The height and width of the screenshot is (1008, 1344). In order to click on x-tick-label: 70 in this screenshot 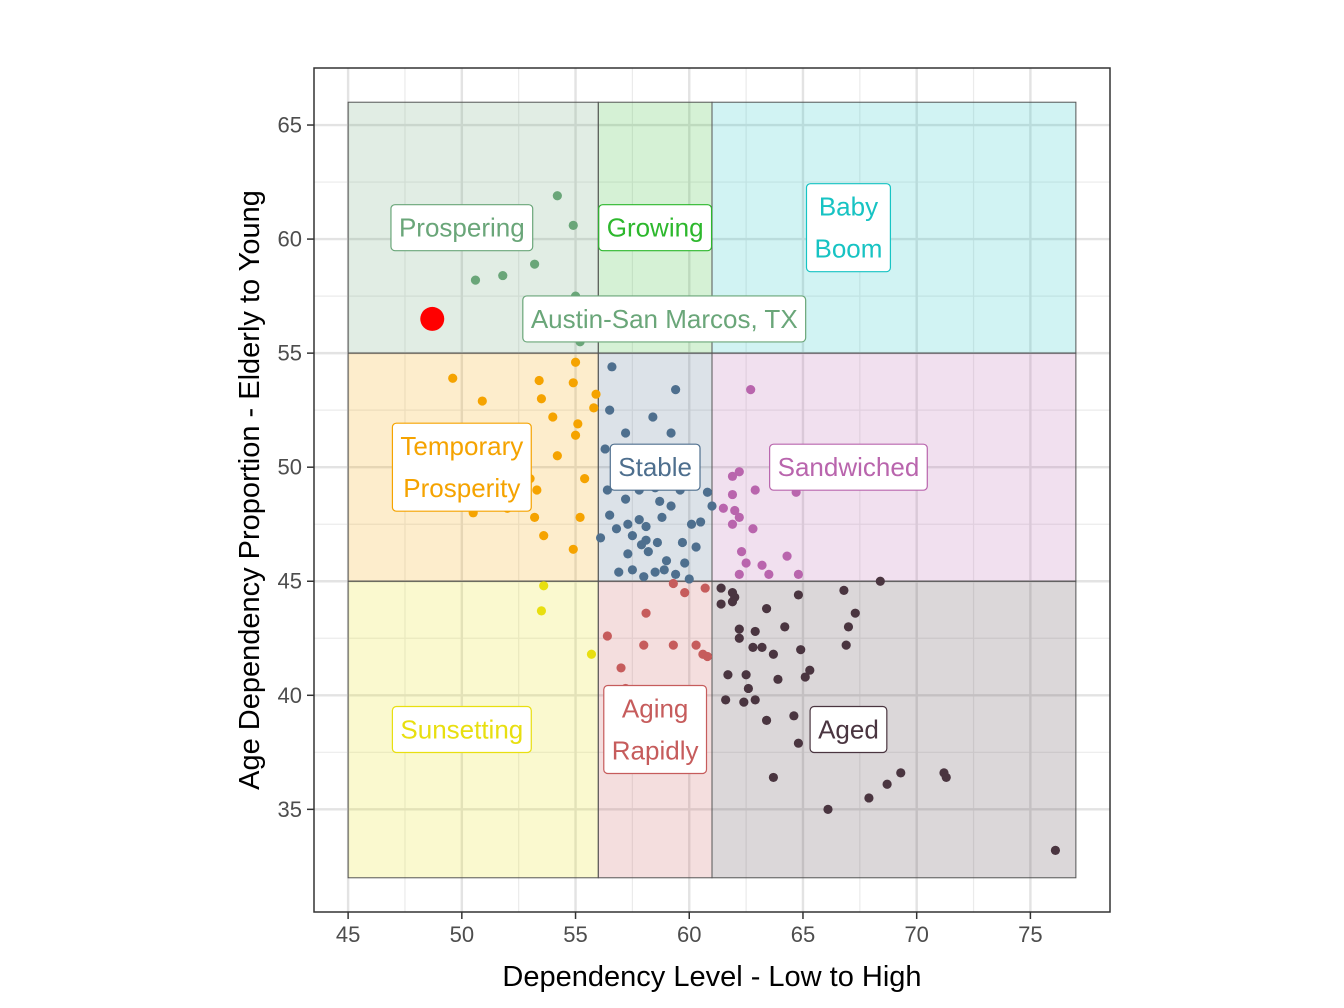, I will do `click(916, 934)`.